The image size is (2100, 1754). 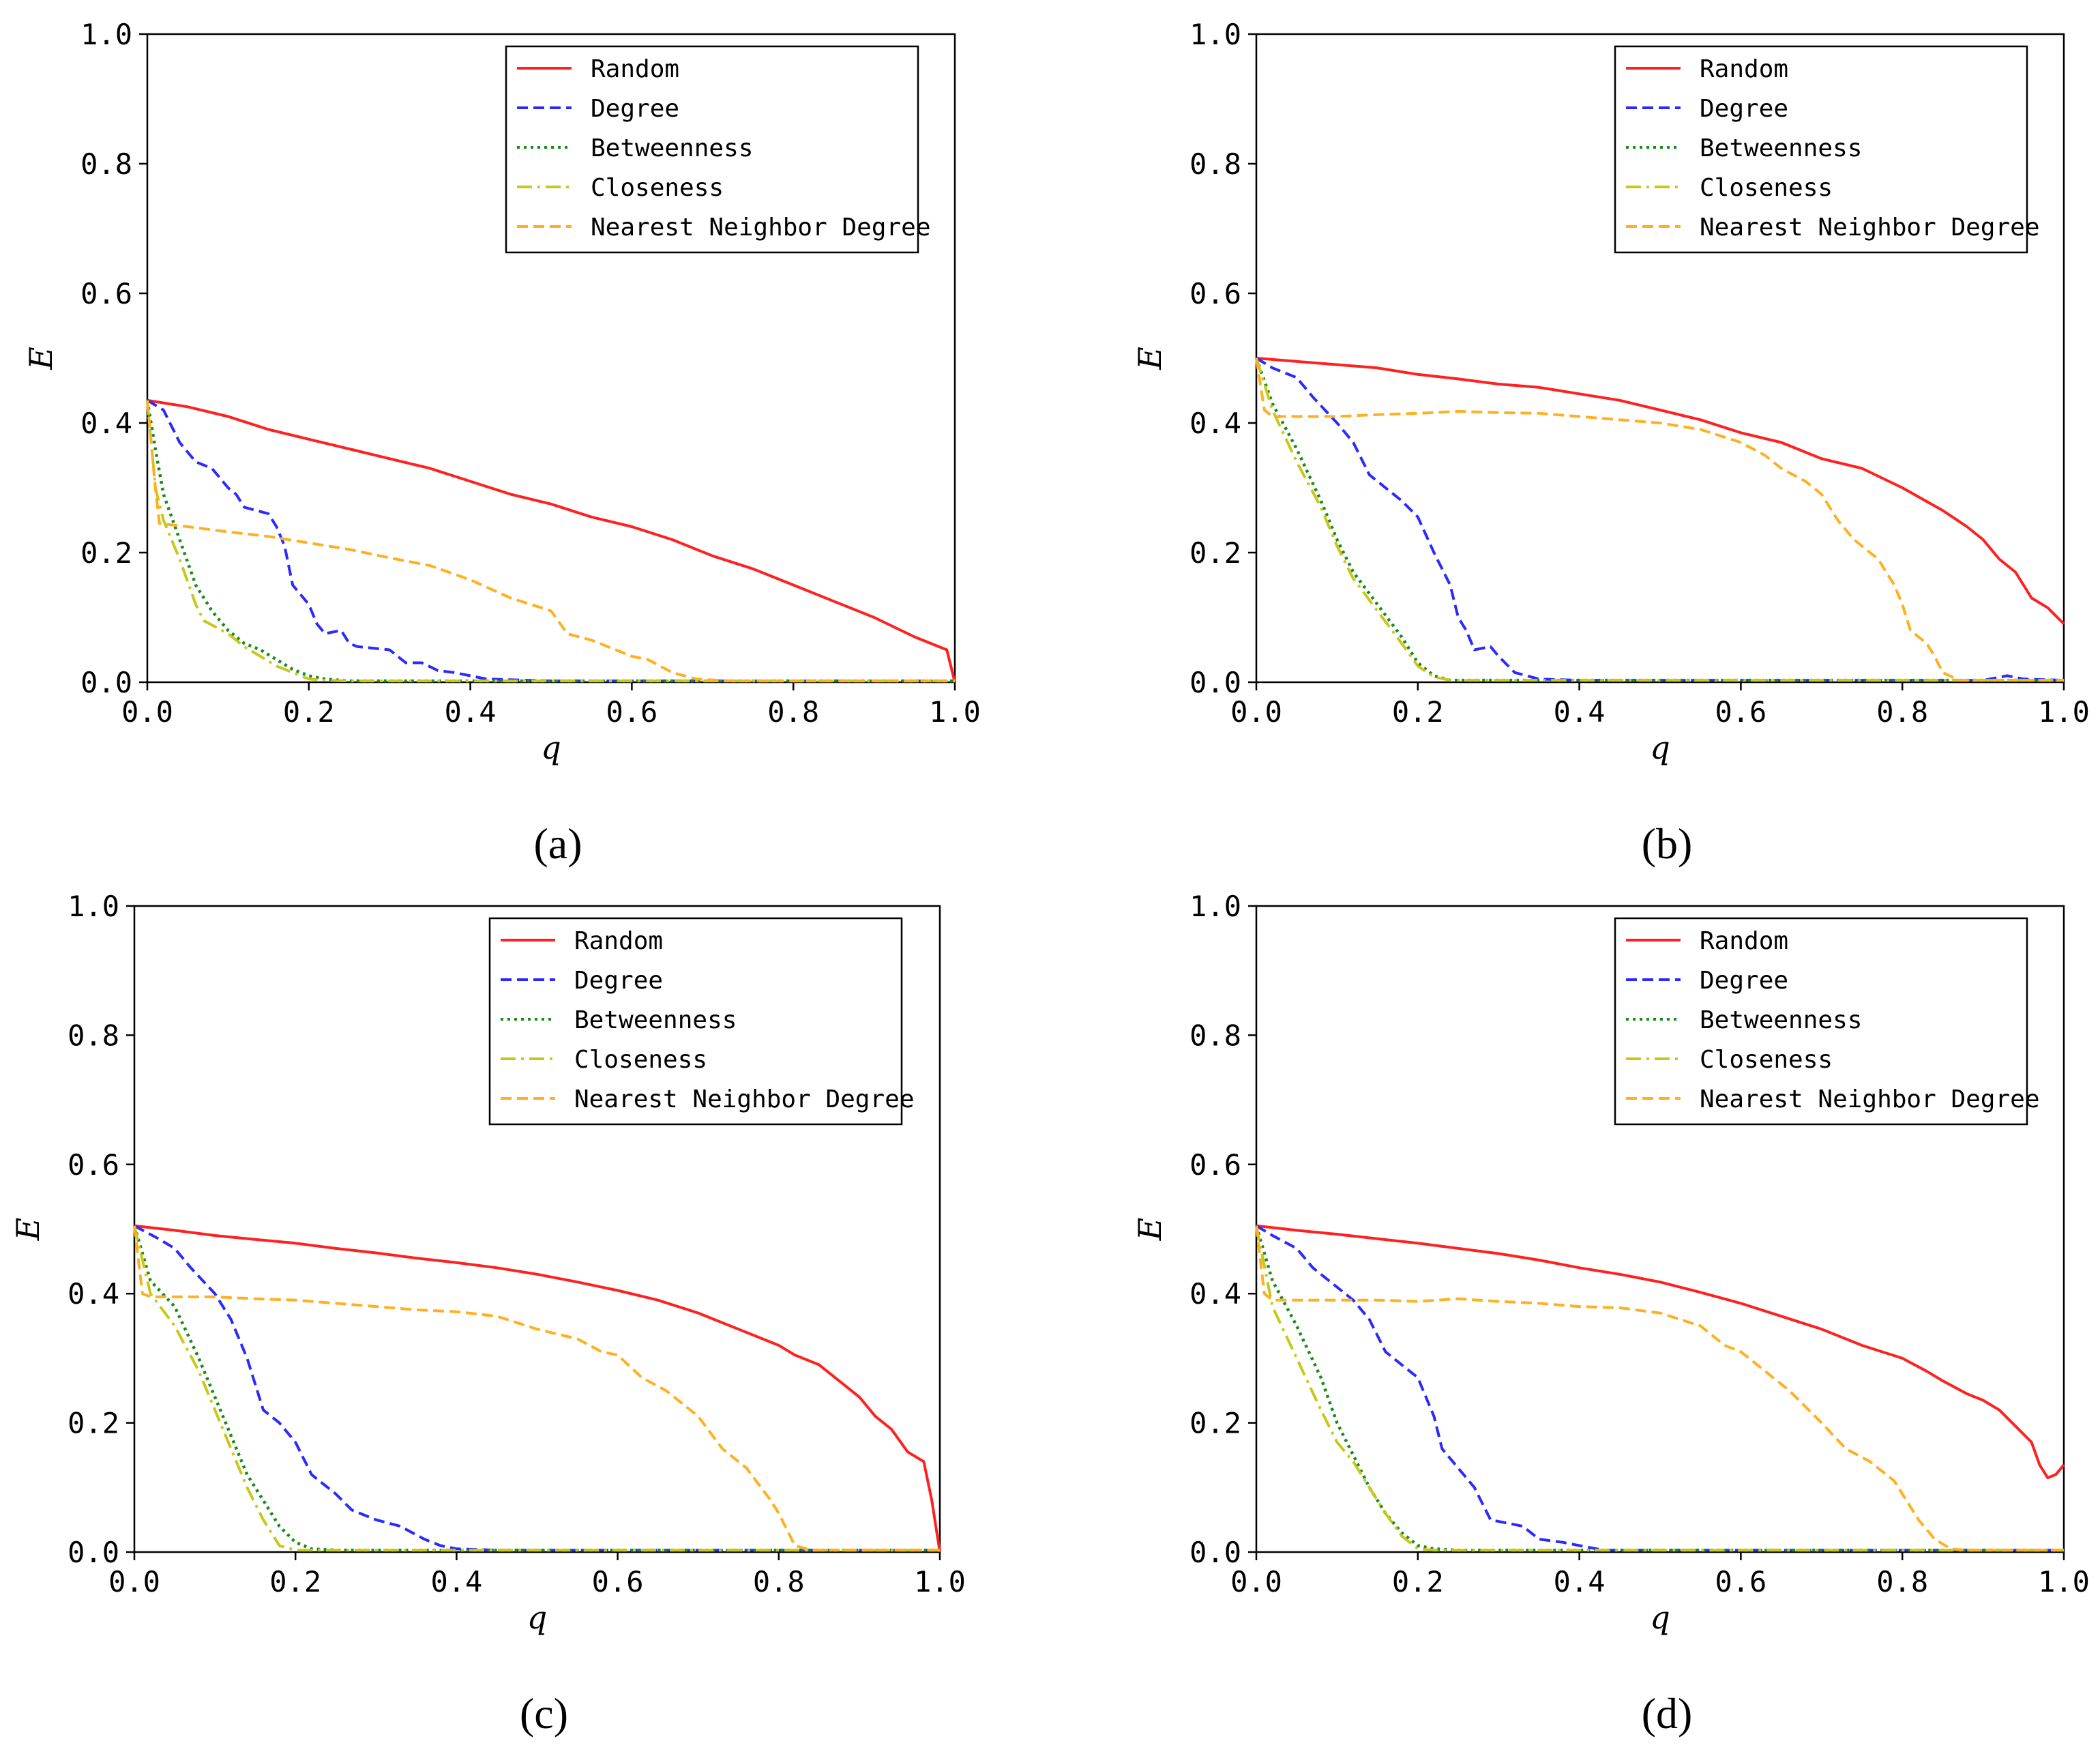 What do you see at coordinates (544, 1713) in the screenshot?
I see `panel-label: (c)` at bounding box center [544, 1713].